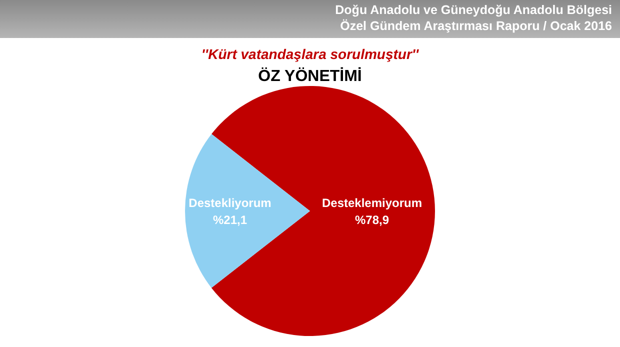 The image size is (620, 347). What do you see at coordinates (372, 203) in the screenshot?
I see `slice-label: Desteklemiyorum` at bounding box center [372, 203].